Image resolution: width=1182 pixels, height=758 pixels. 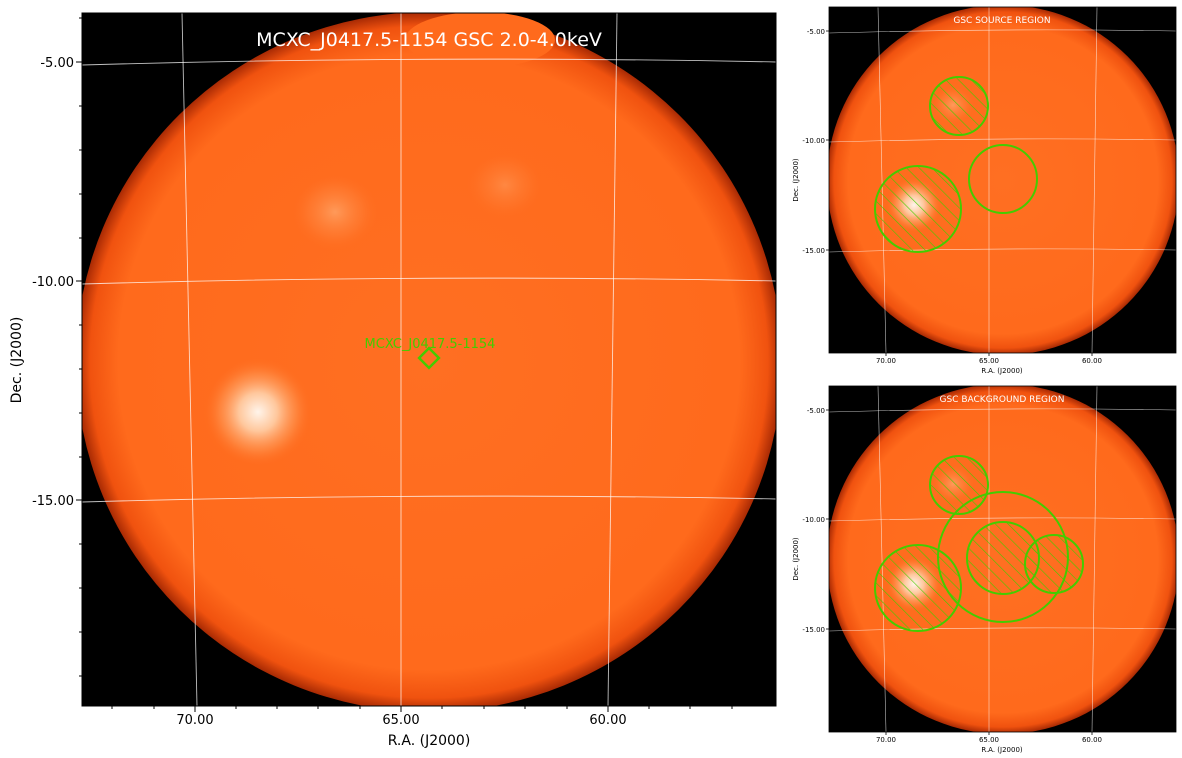 I want to click on main-title: MCXC_J0417.5-1154 GSC 2.0-4.0keV, so click(x=429, y=40).